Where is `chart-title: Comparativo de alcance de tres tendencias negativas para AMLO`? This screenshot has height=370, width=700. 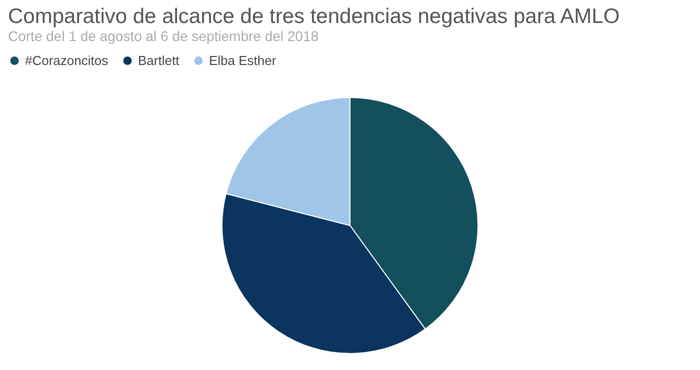
chart-title: Comparativo de alcance de tres tendencias negativas para AMLO is located at coordinates (314, 16).